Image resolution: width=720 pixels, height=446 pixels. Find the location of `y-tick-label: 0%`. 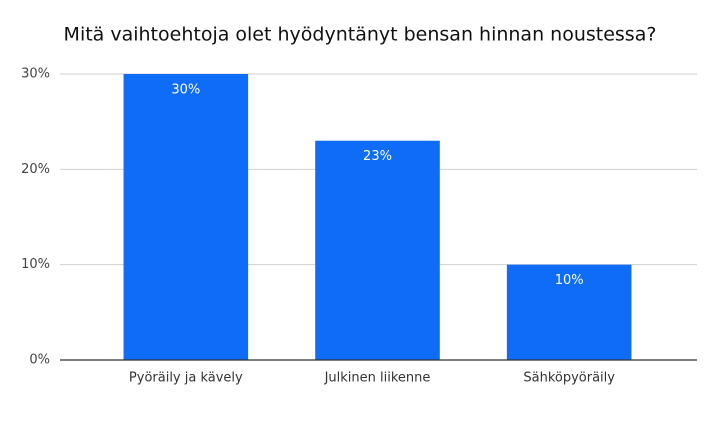

y-tick-label: 0% is located at coordinates (39, 360).